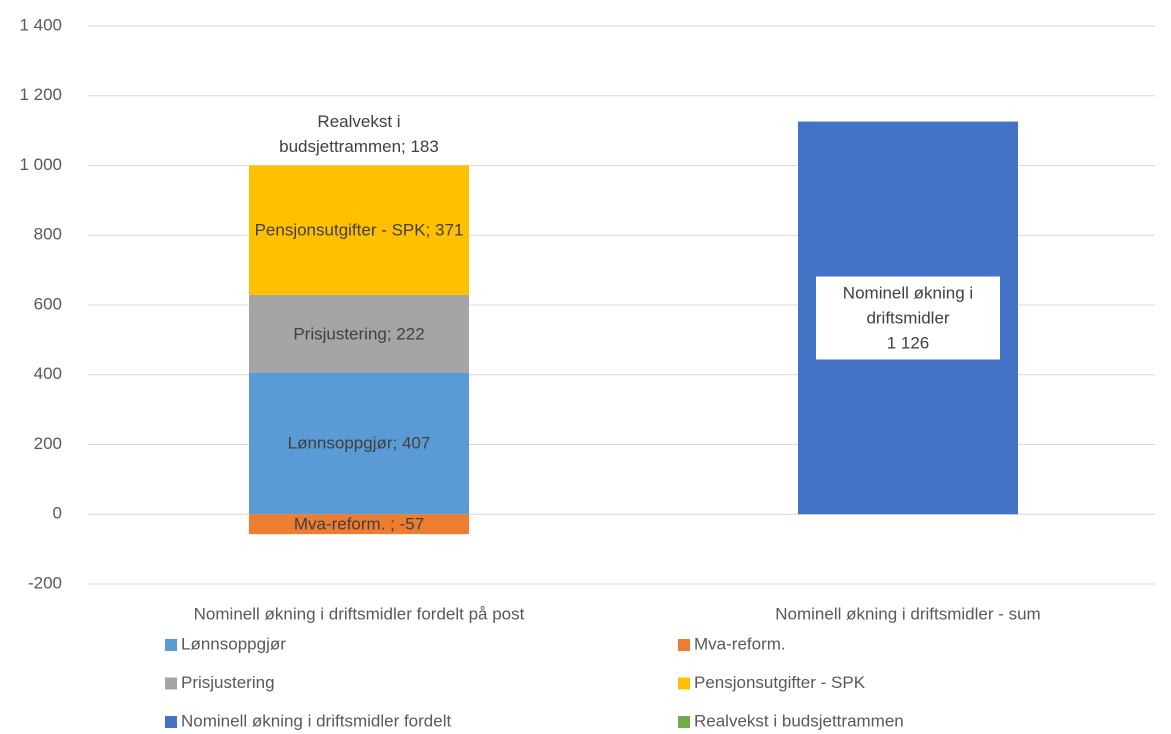 This screenshot has height=734, width=1171. I want to click on data-label: Pensjonsutgifter - SPK; 371, so click(359, 230).